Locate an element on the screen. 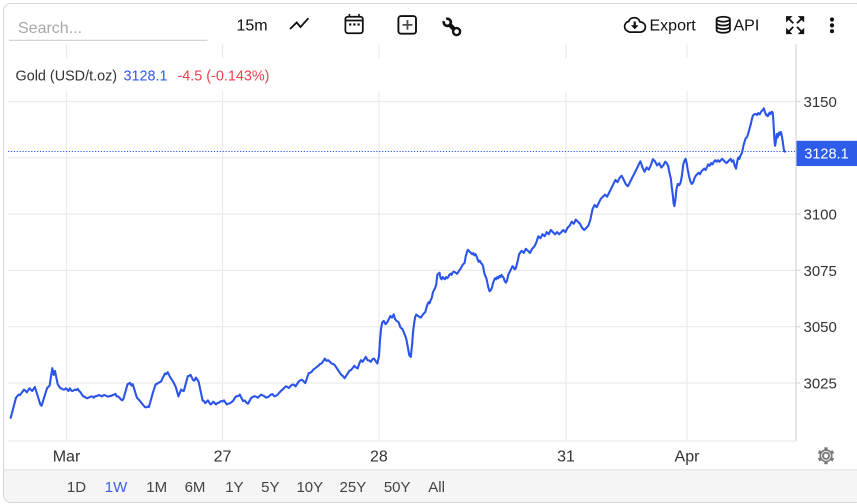 The width and height of the screenshot is (857, 504). svg-text: 31 is located at coordinates (566, 456).